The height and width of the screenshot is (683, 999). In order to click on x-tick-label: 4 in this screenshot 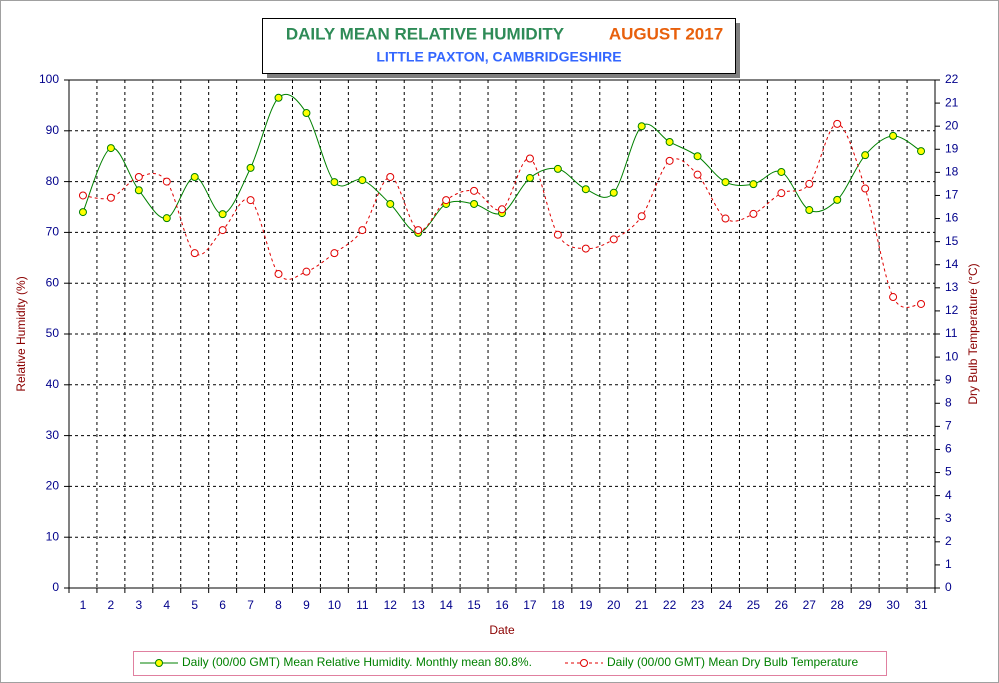, I will do `click(166, 605)`.